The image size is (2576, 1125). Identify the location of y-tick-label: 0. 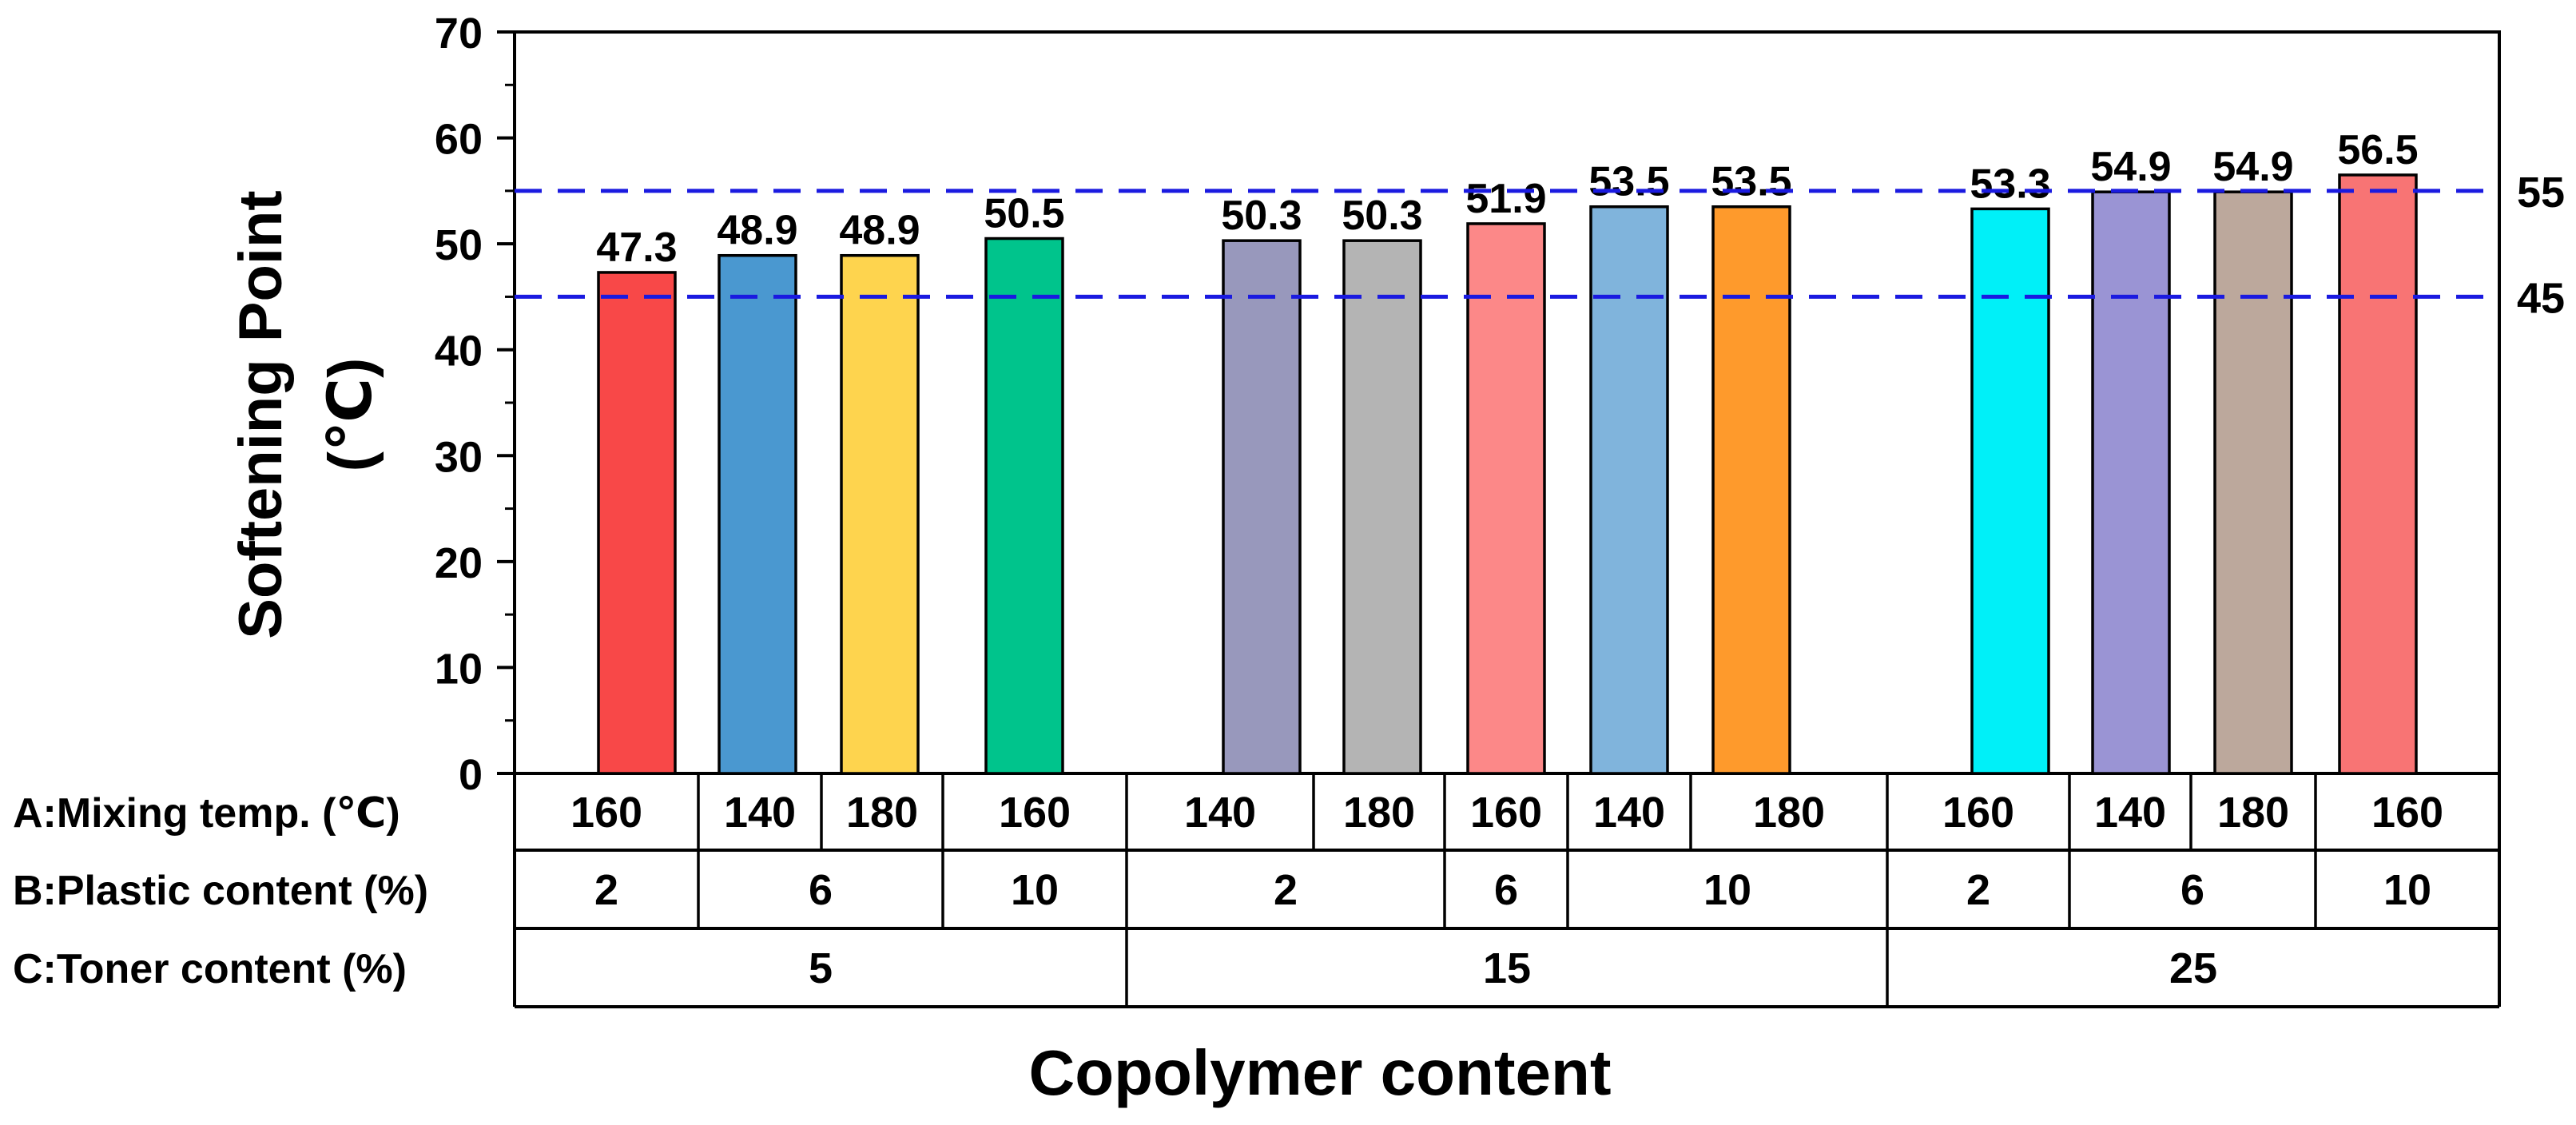
(471, 775).